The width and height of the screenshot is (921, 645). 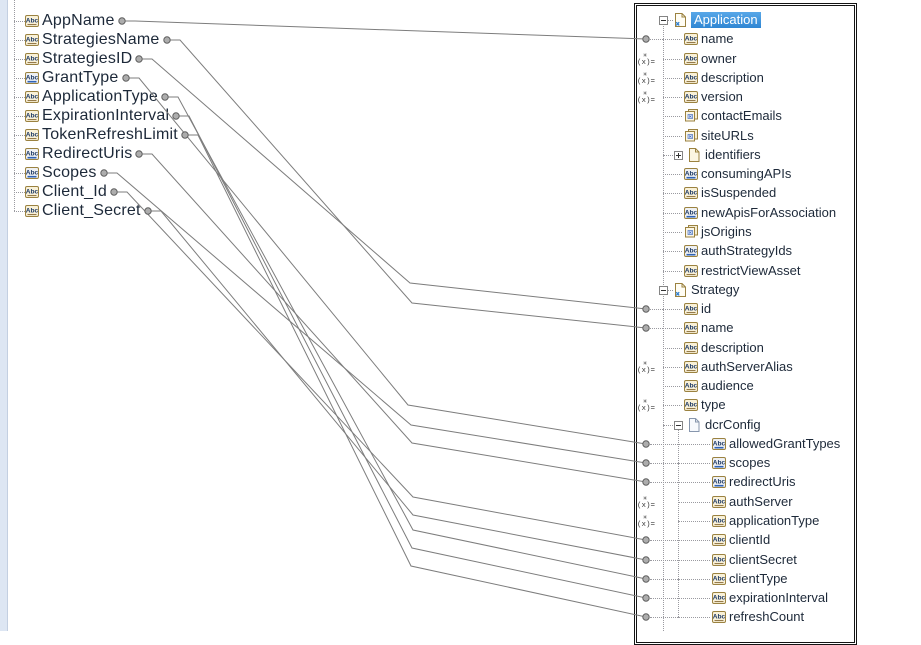 What do you see at coordinates (87, 153) in the screenshot?
I see `source-field-label: RedirectUris` at bounding box center [87, 153].